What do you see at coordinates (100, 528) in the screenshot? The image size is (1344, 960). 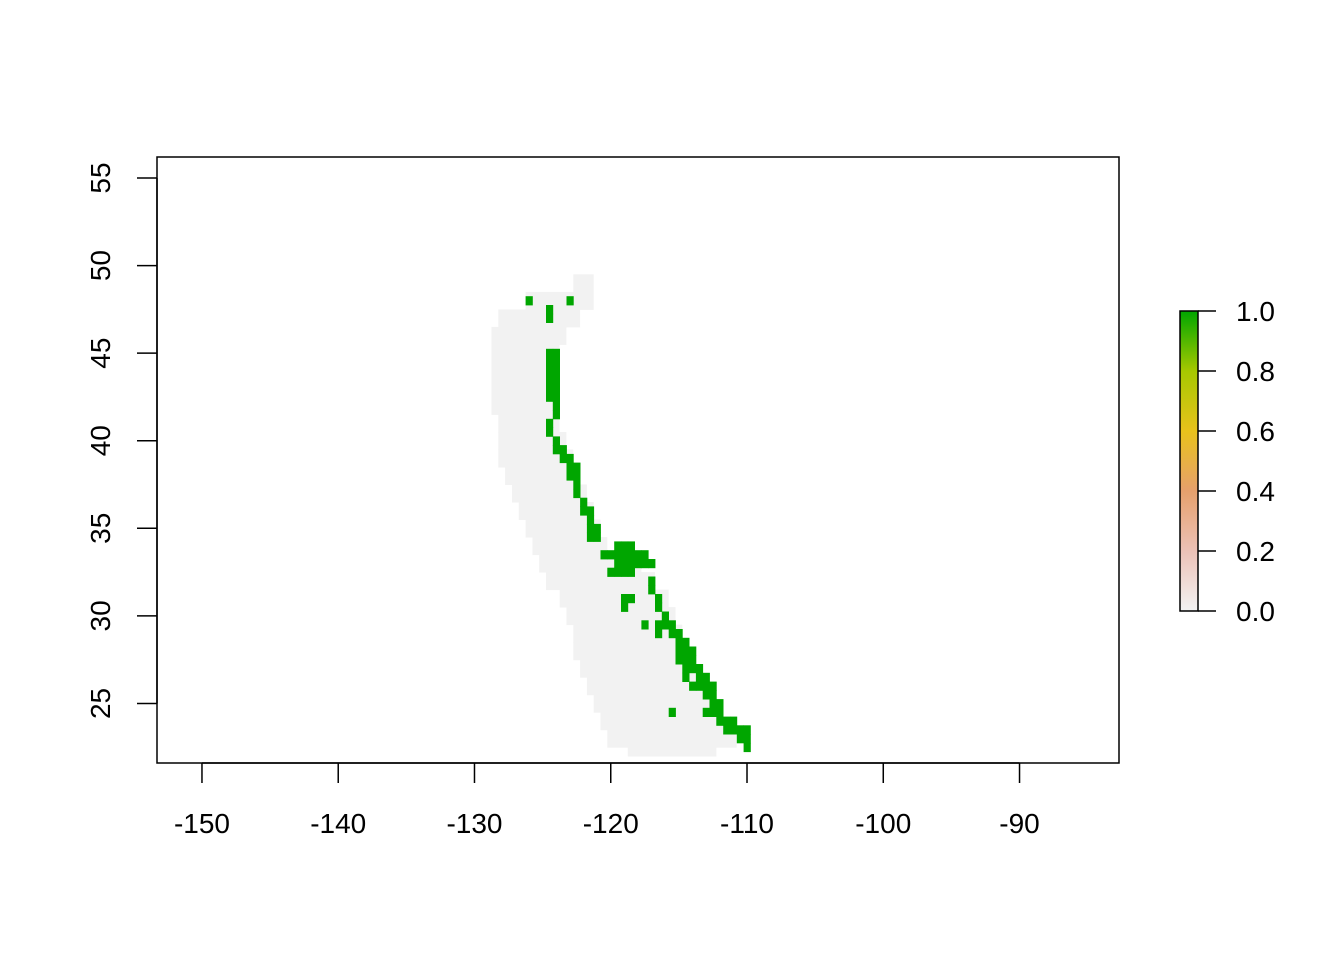 I see `y-tick-label: 35` at bounding box center [100, 528].